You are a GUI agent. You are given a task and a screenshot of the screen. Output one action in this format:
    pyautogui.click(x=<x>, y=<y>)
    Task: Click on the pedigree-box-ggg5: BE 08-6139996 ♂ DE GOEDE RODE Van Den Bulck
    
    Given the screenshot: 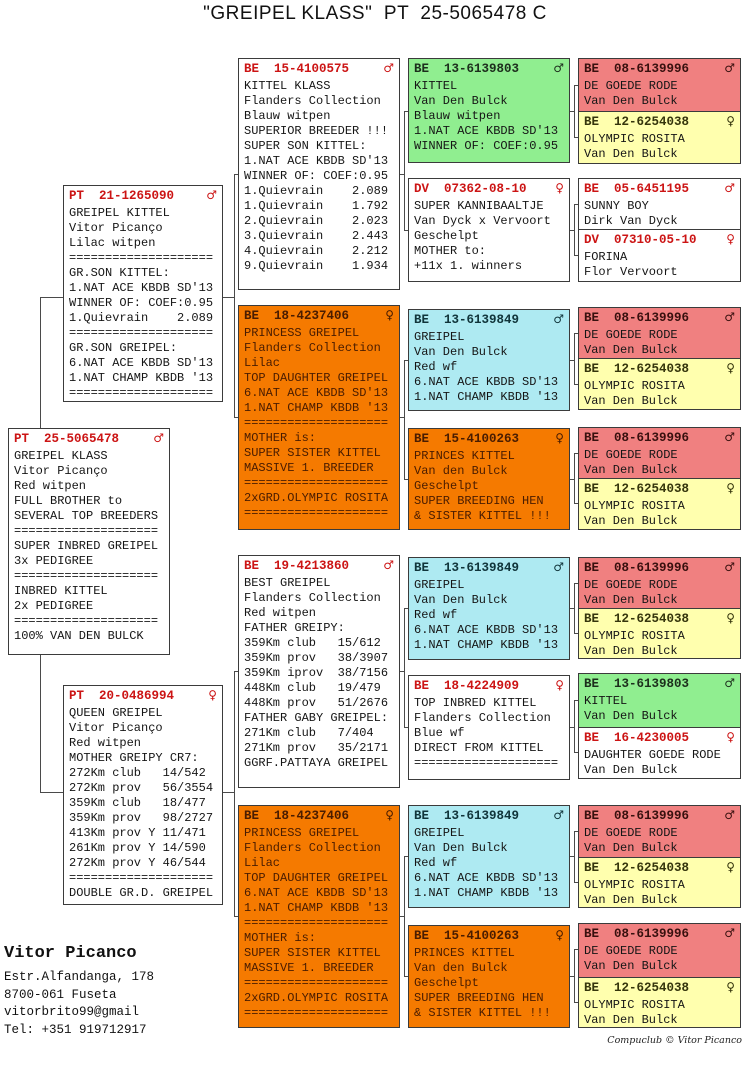 What is the action you would take?
    pyautogui.click(x=659, y=333)
    